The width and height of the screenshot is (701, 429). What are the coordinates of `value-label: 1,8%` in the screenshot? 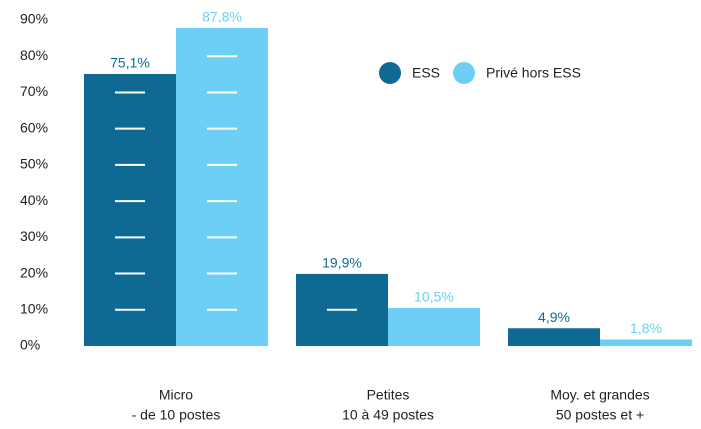 It's located at (646, 328).